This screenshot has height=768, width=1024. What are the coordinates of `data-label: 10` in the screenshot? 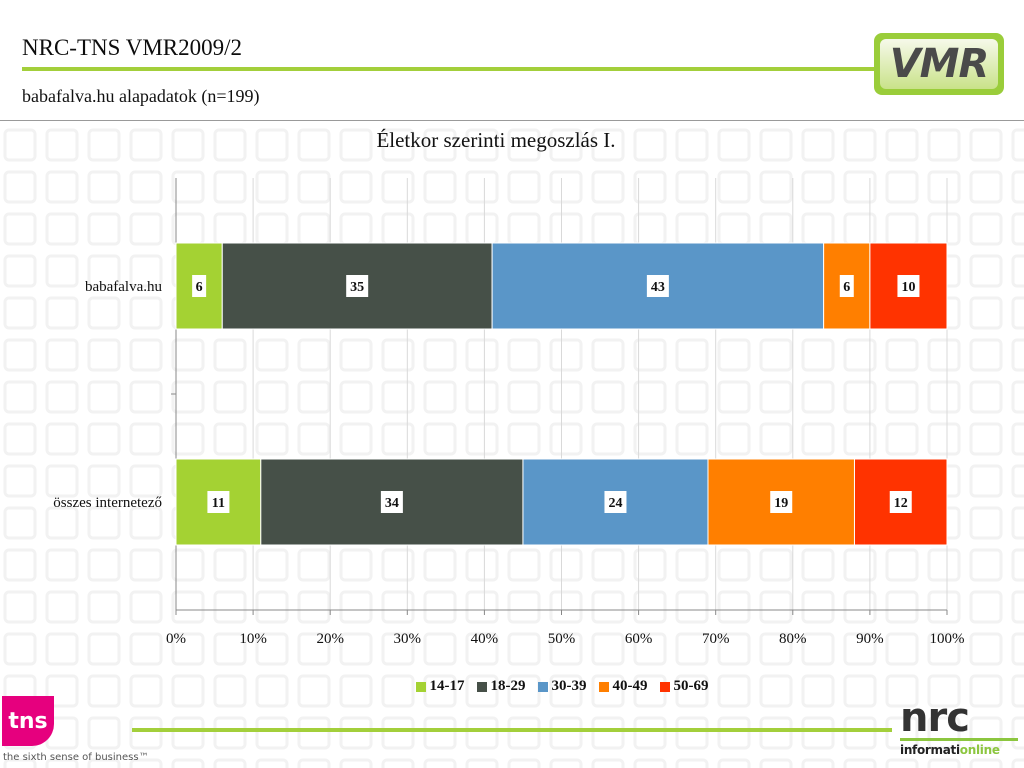 It's located at (908, 287).